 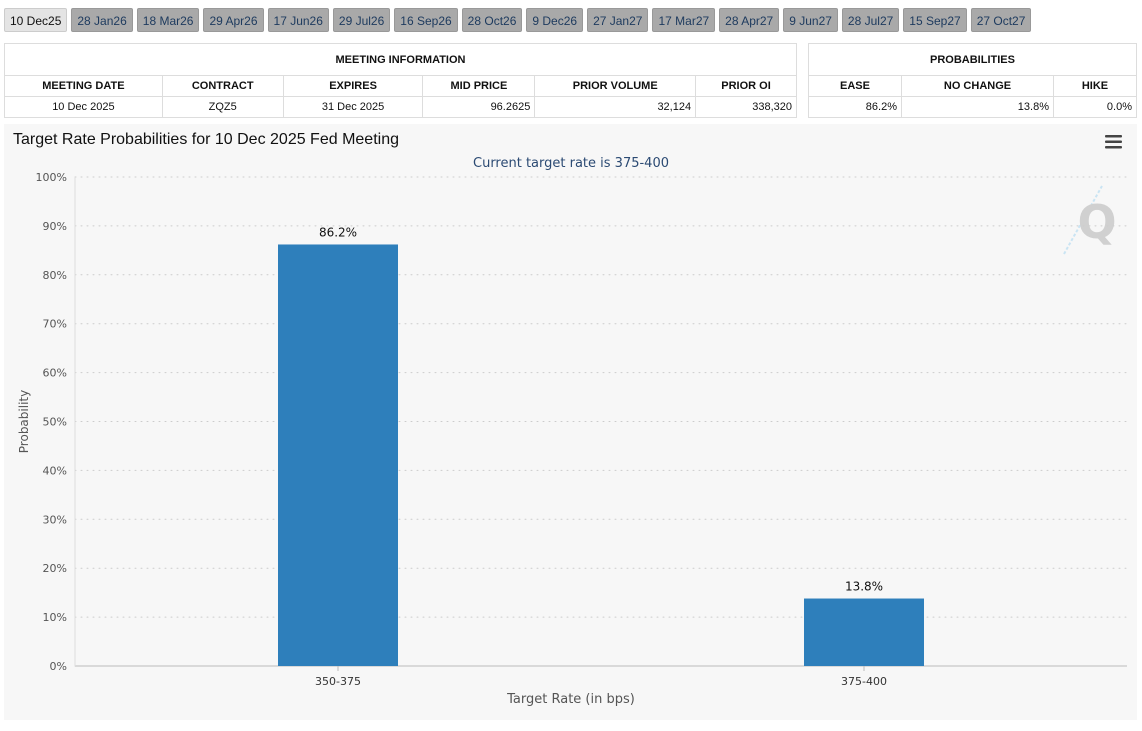 I want to click on meeting-tab: 15 Sep27, so click(x=935, y=20).